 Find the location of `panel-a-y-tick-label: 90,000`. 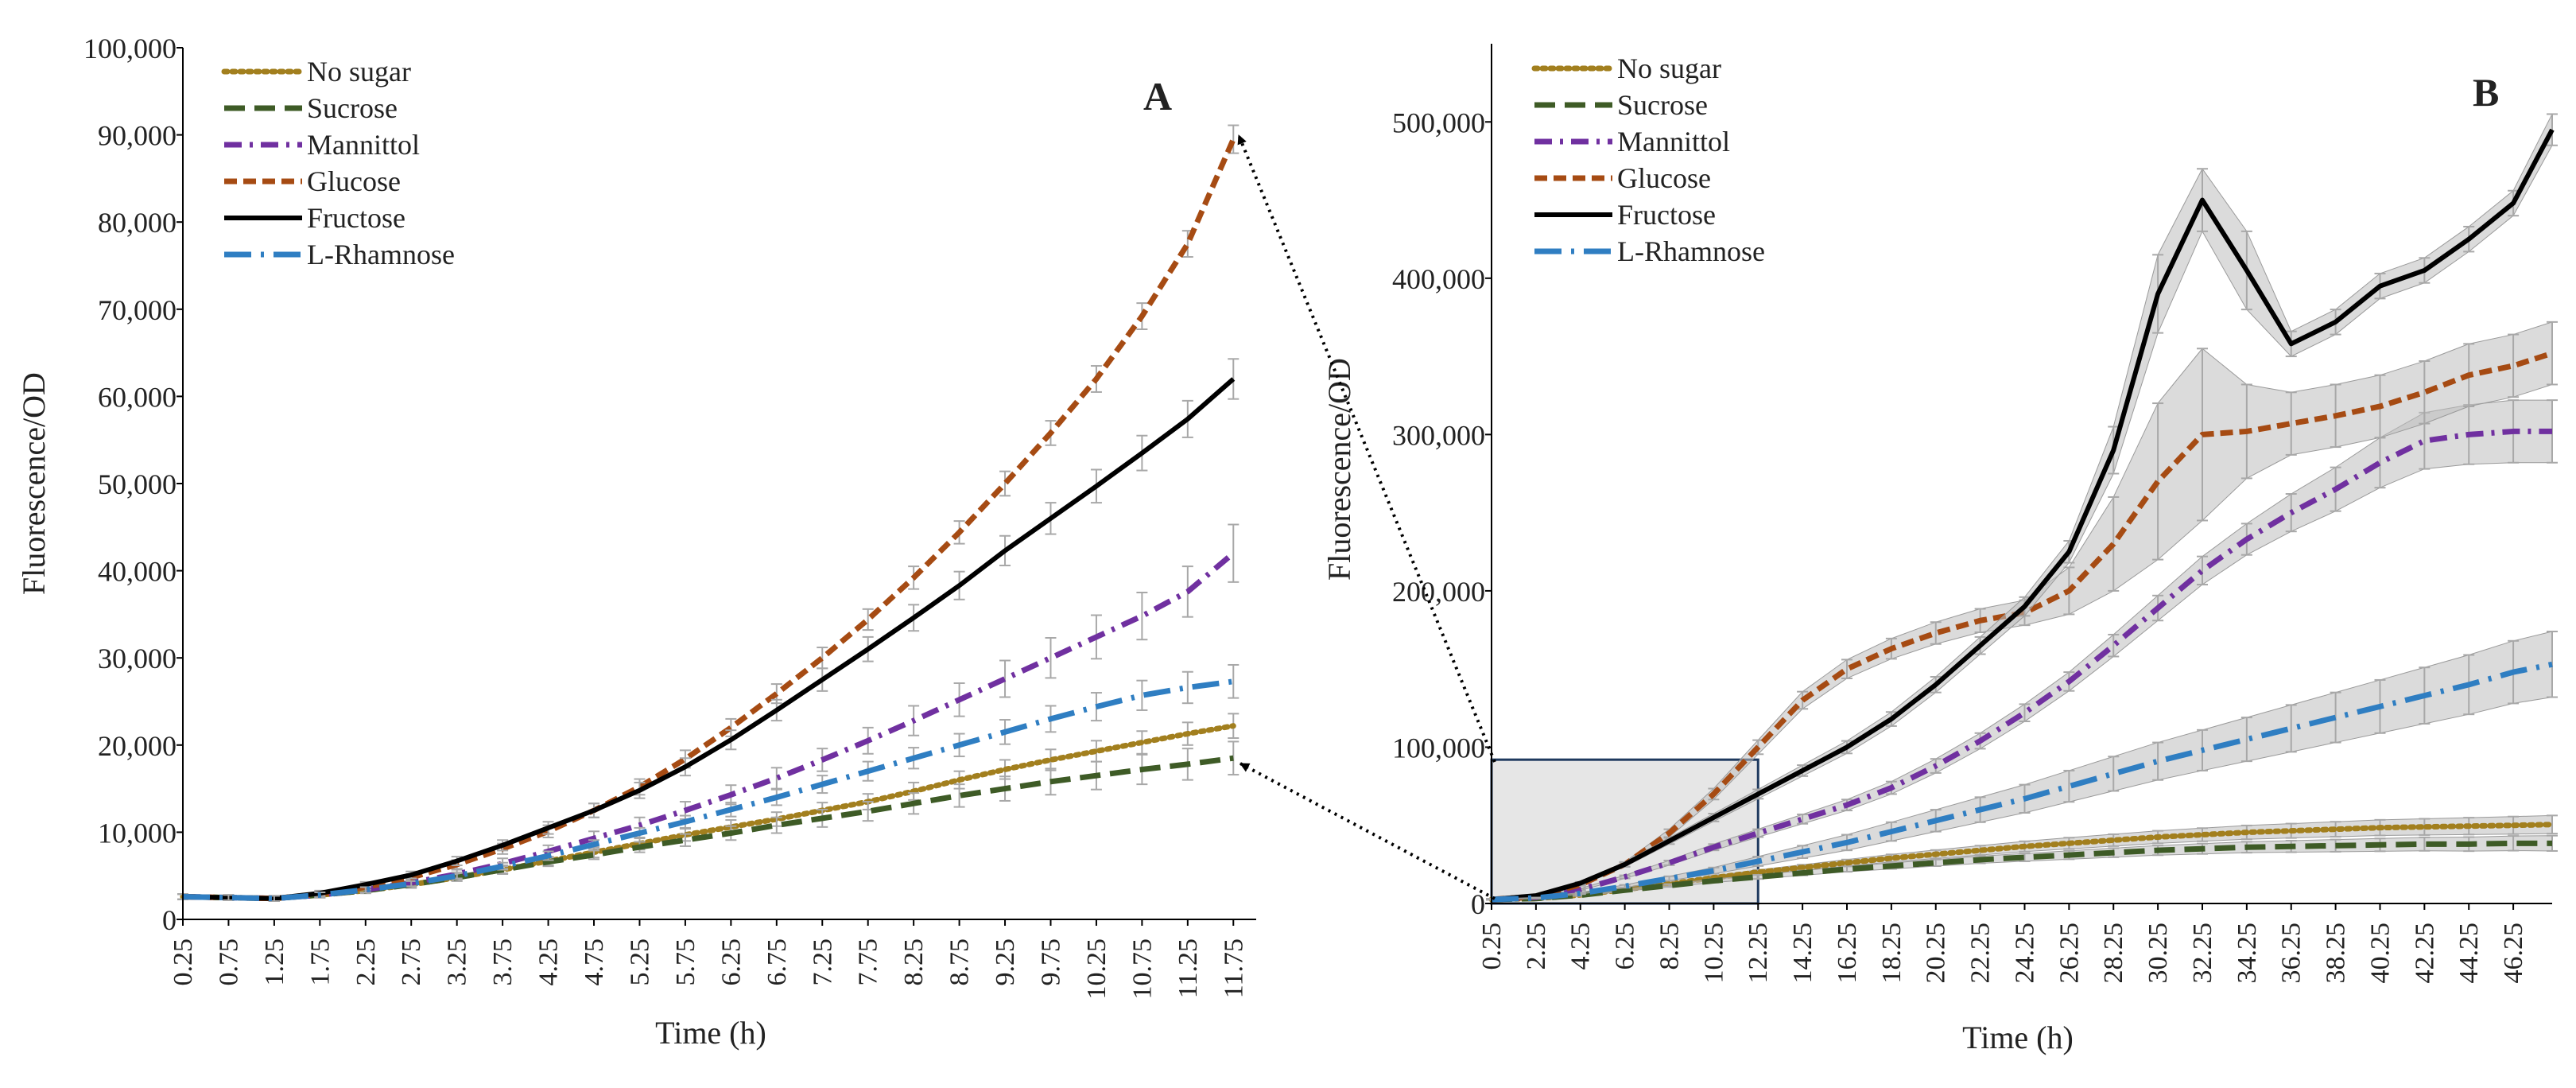

panel-a-y-tick-label: 90,000 is located at coordinates (137, 136).